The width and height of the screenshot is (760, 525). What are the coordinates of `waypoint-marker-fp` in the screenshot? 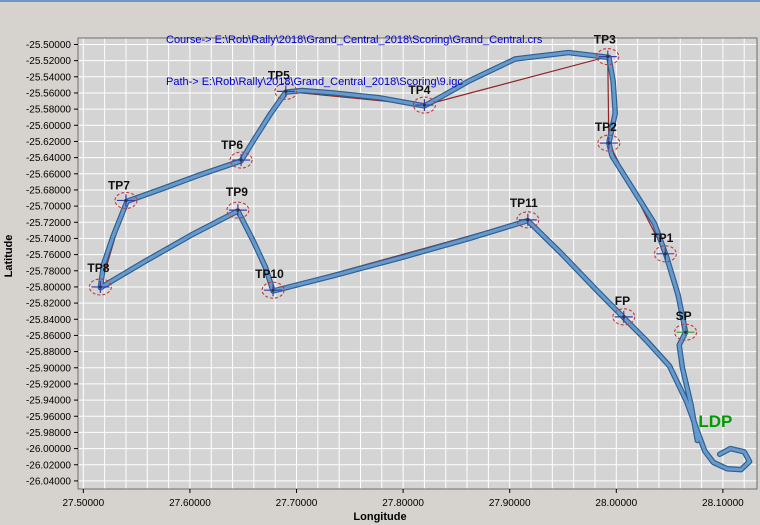 It's located at (624, 317).